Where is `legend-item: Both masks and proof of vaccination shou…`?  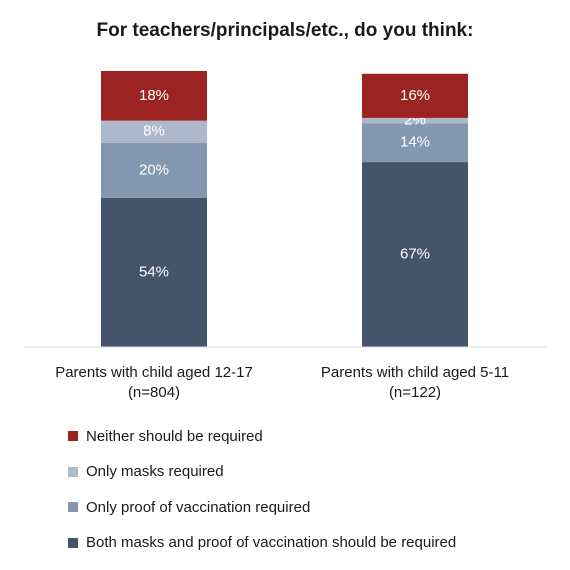
legend-item: Both masks and proof of vaccination shou… is located at coordinates (262, 543).